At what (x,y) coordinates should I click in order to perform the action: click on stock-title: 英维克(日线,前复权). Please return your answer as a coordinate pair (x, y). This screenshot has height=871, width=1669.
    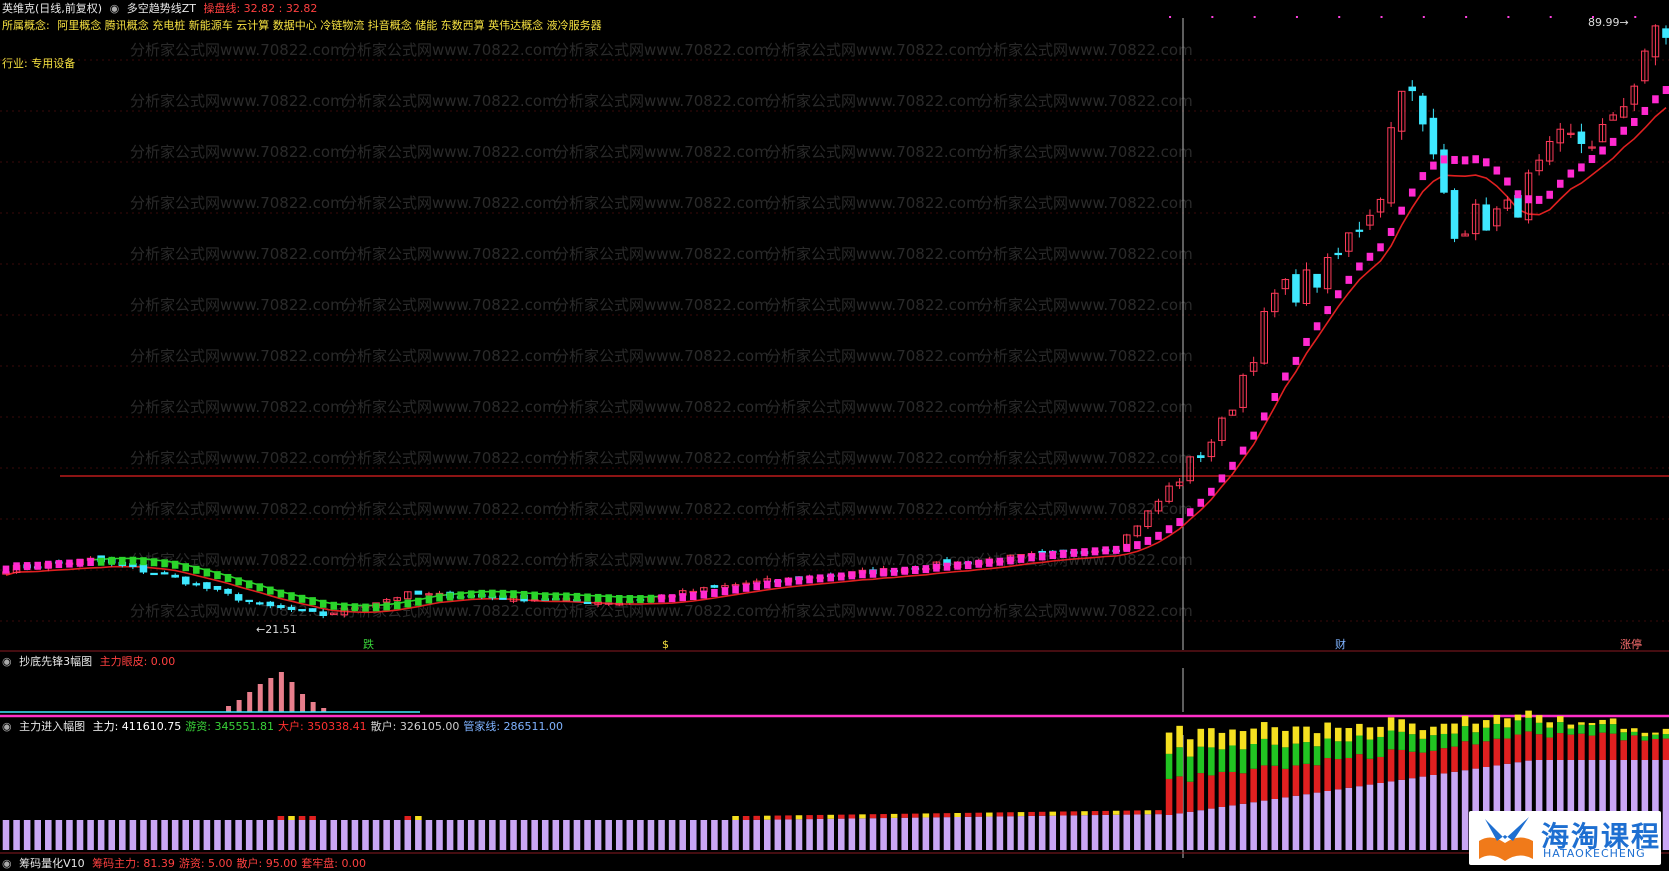
    Looking at the image, I should click on (52, 8).